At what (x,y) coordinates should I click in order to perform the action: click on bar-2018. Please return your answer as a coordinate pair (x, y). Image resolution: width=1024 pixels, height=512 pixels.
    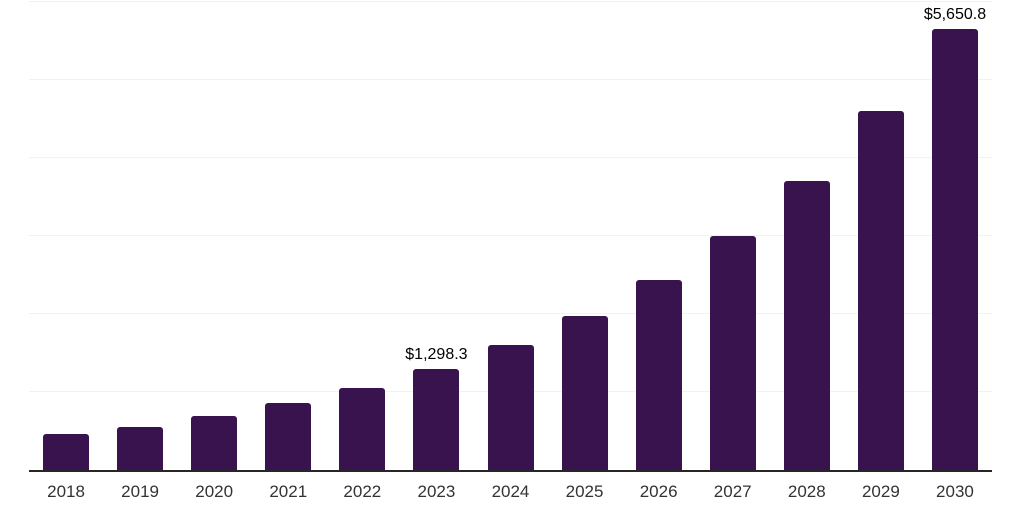
    Looking at the image, I should click on (66, 452).